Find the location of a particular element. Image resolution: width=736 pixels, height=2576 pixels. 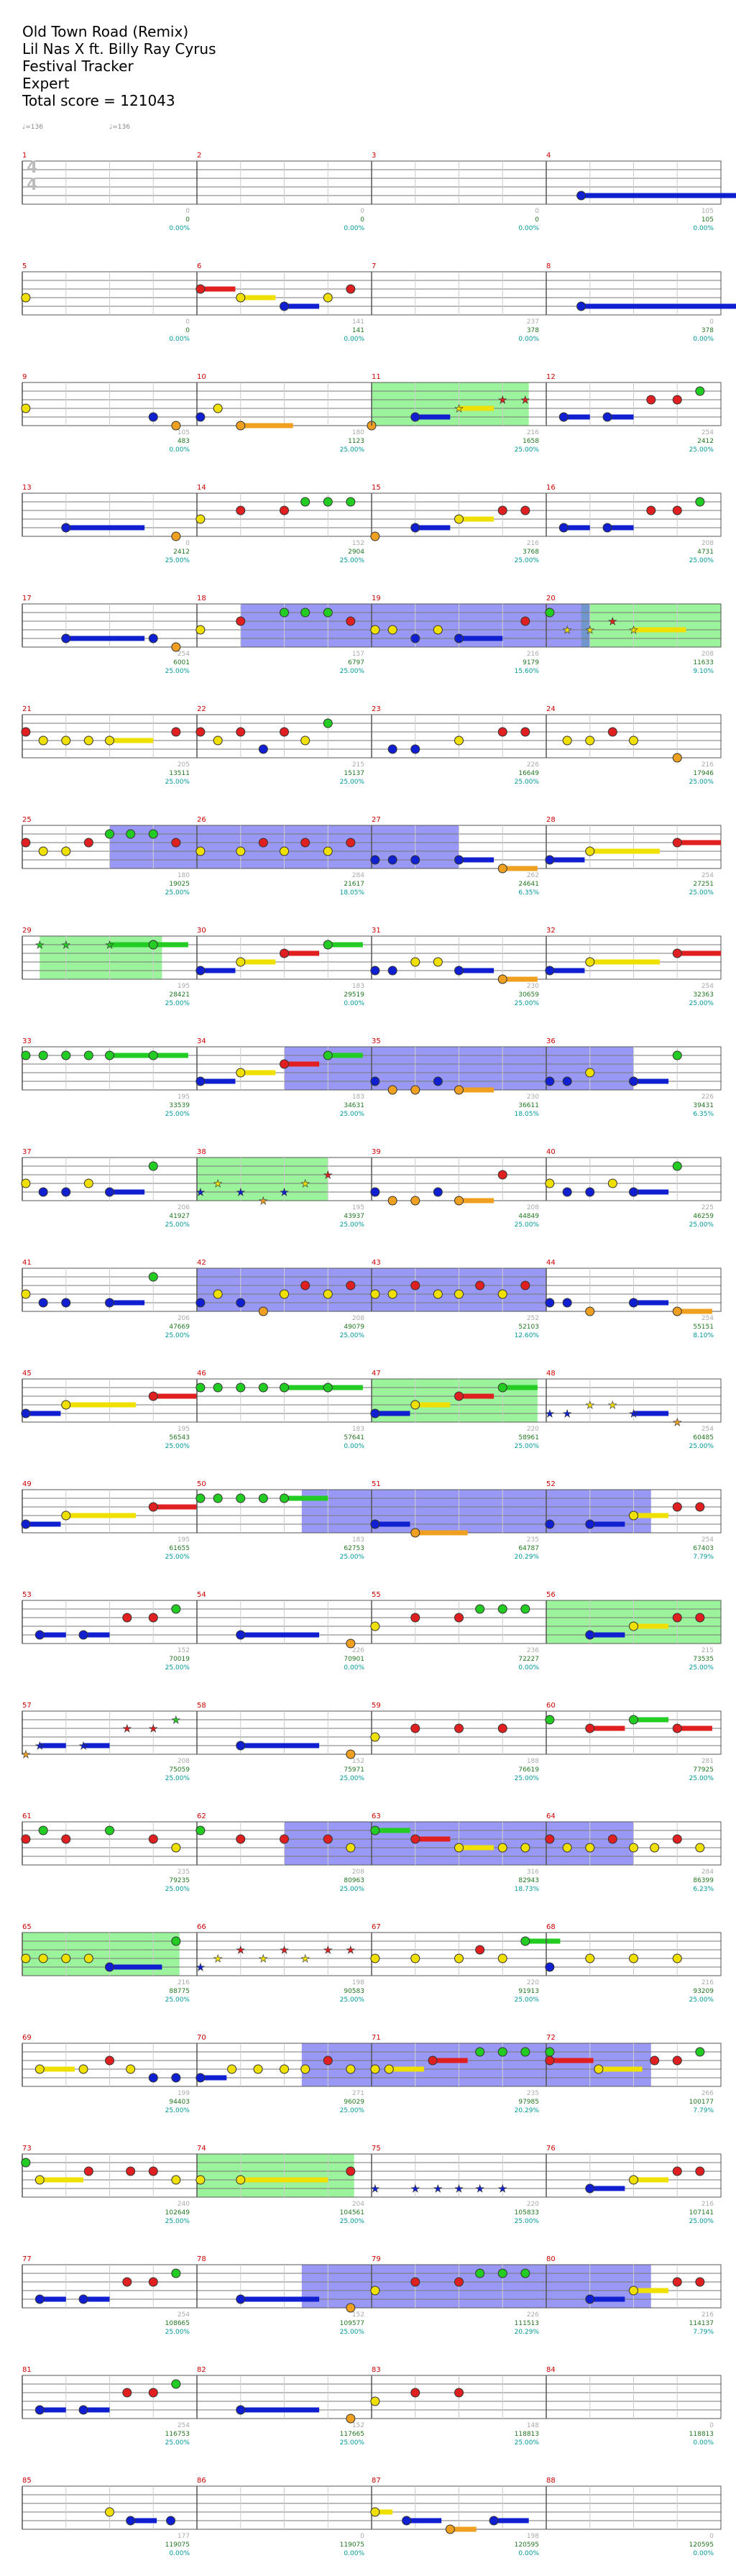

measure-number: 11 is located at coordinates (376, 377).